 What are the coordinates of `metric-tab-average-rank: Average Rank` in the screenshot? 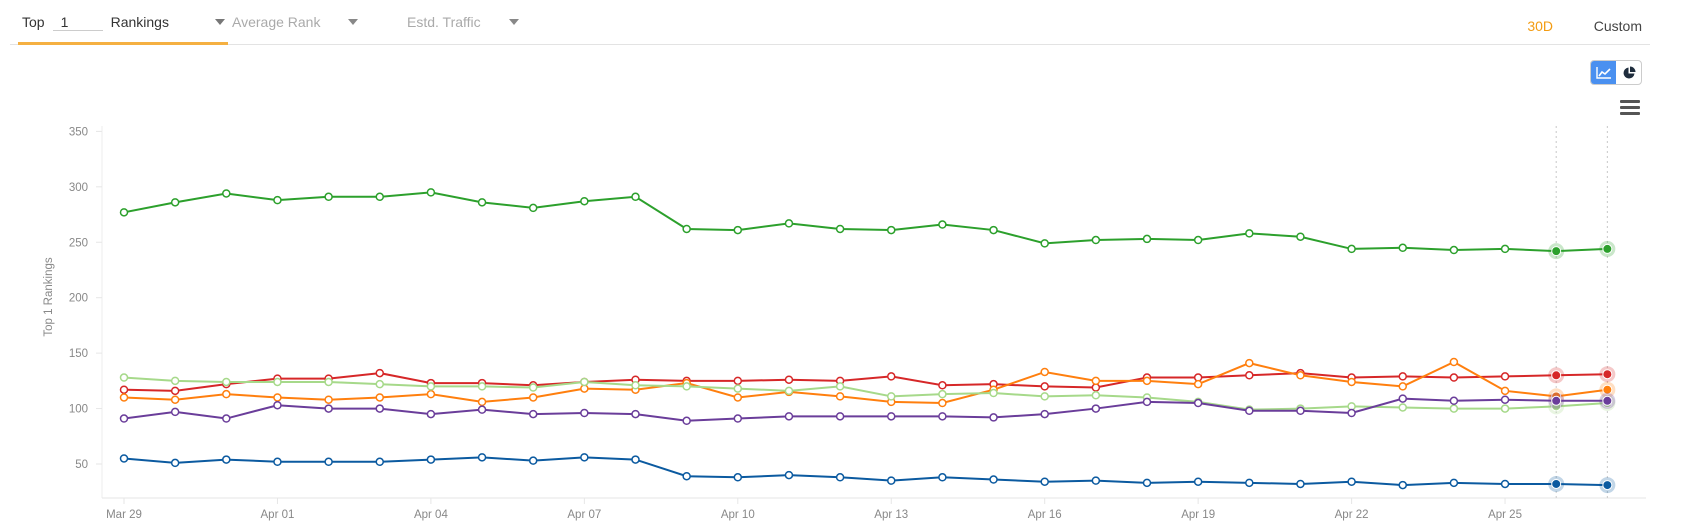 It's located at (295, 22).